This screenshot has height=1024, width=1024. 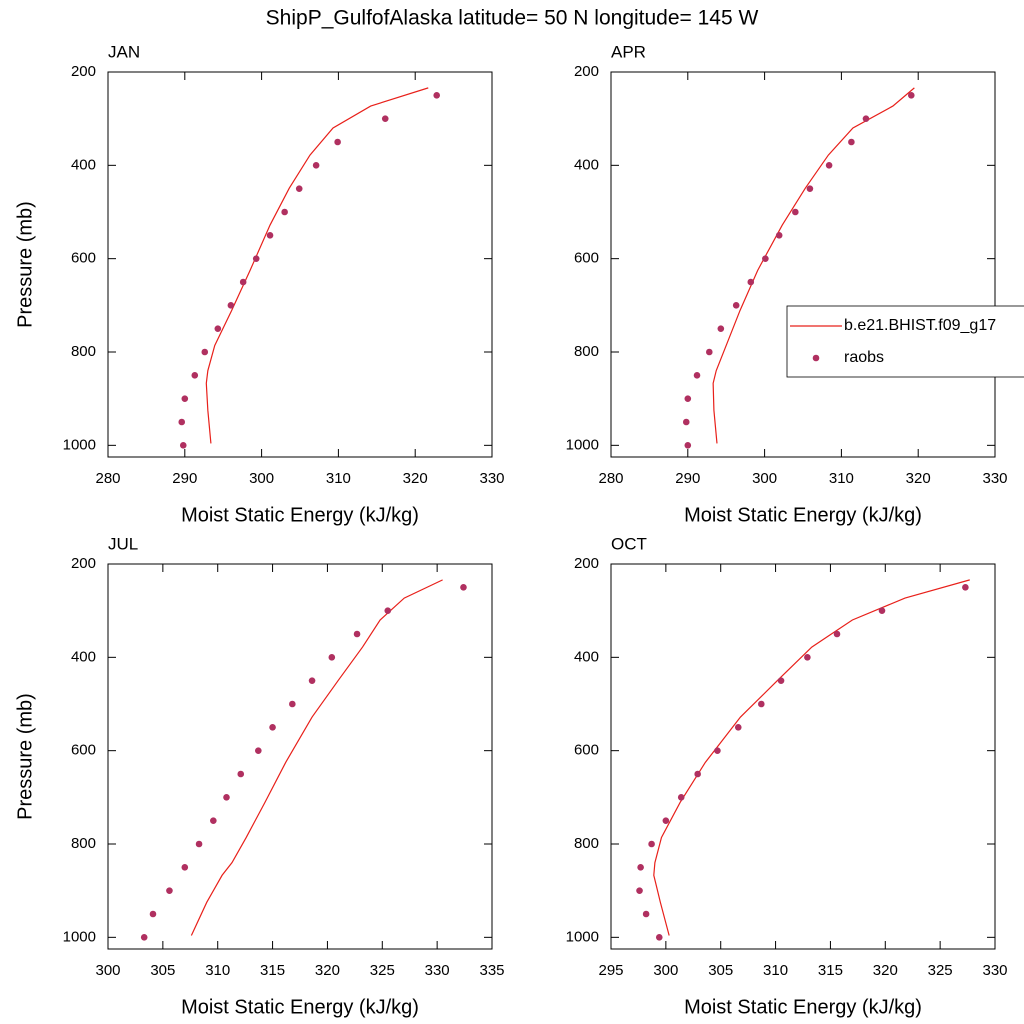 What do you see at coordinates (124, 51) in the screenshot?
I see `panel-title: JAN` at bounding box center [124, 51].